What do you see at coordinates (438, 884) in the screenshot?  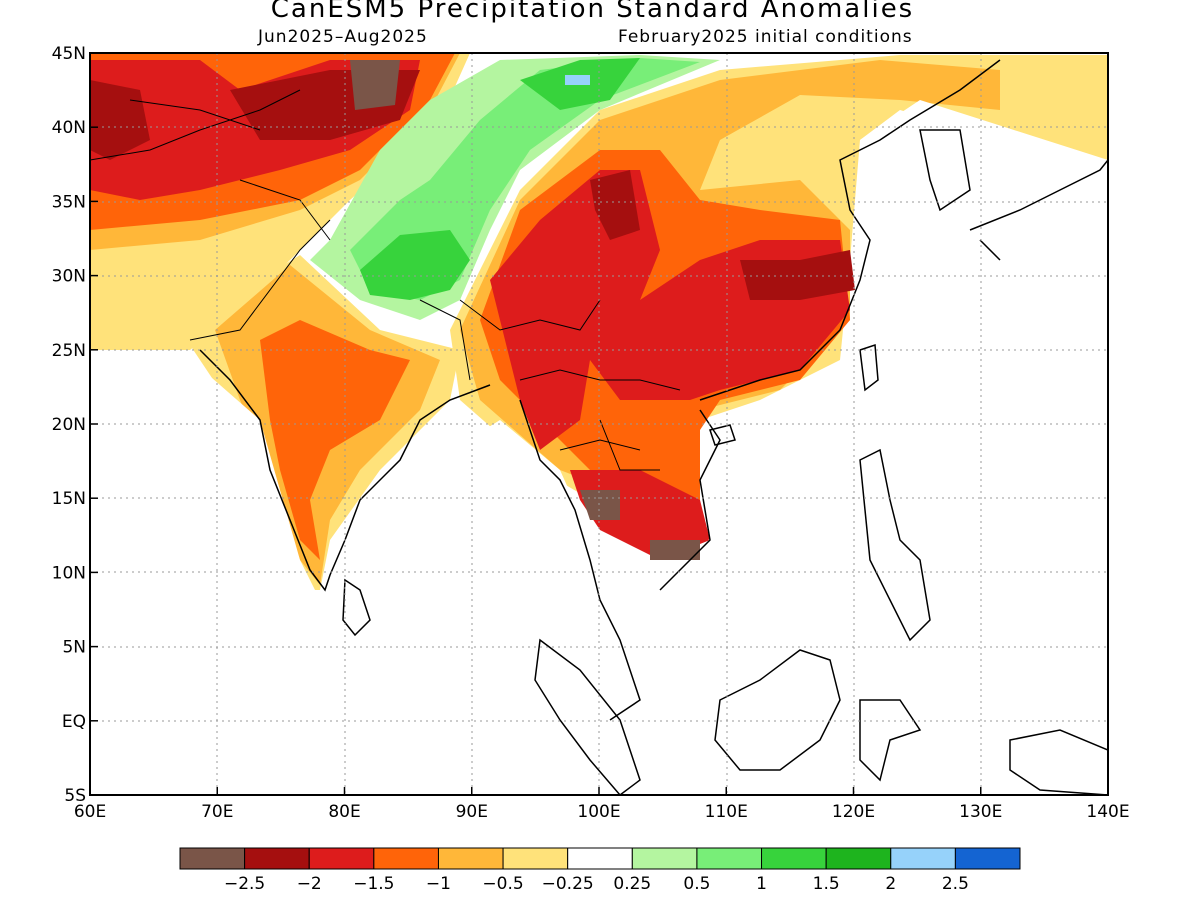 I see `colorbar-label: −1` at bounding box center [438, 884].